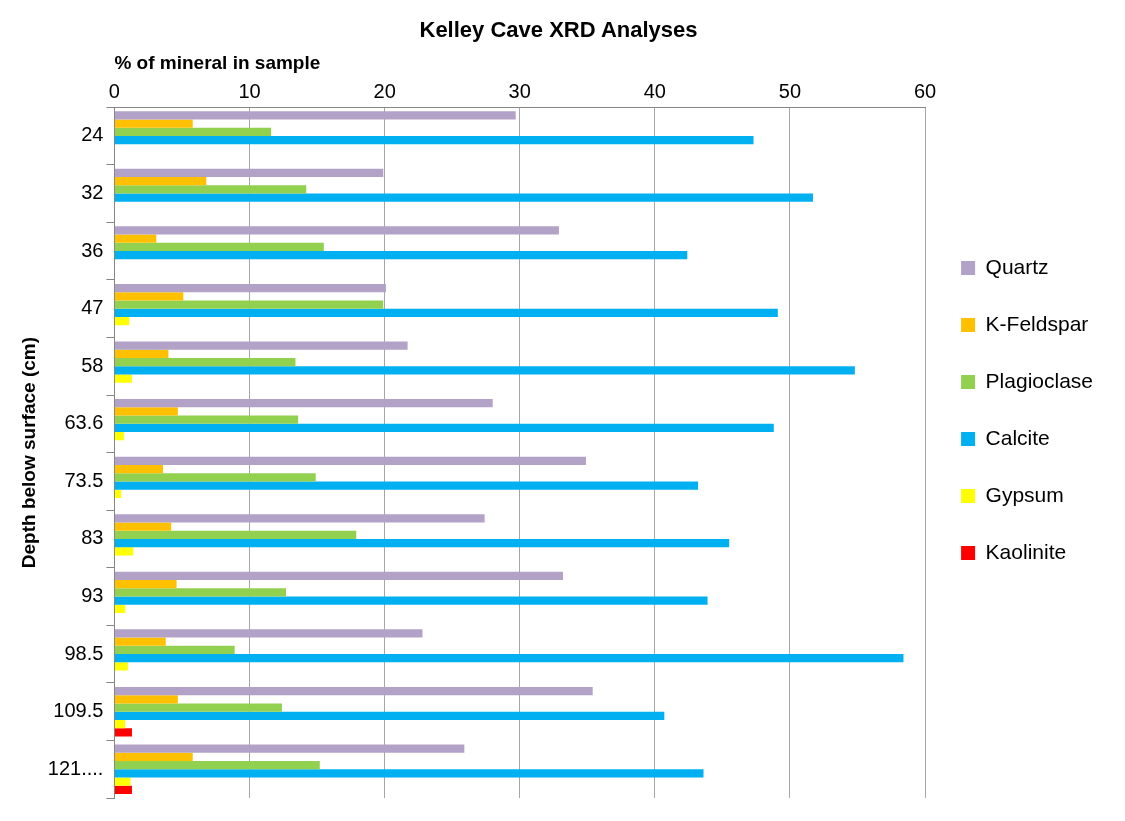 The height and width of the screenshot is (821, 1125). I want to click on y-tick-label: 47, so click(92, 307).